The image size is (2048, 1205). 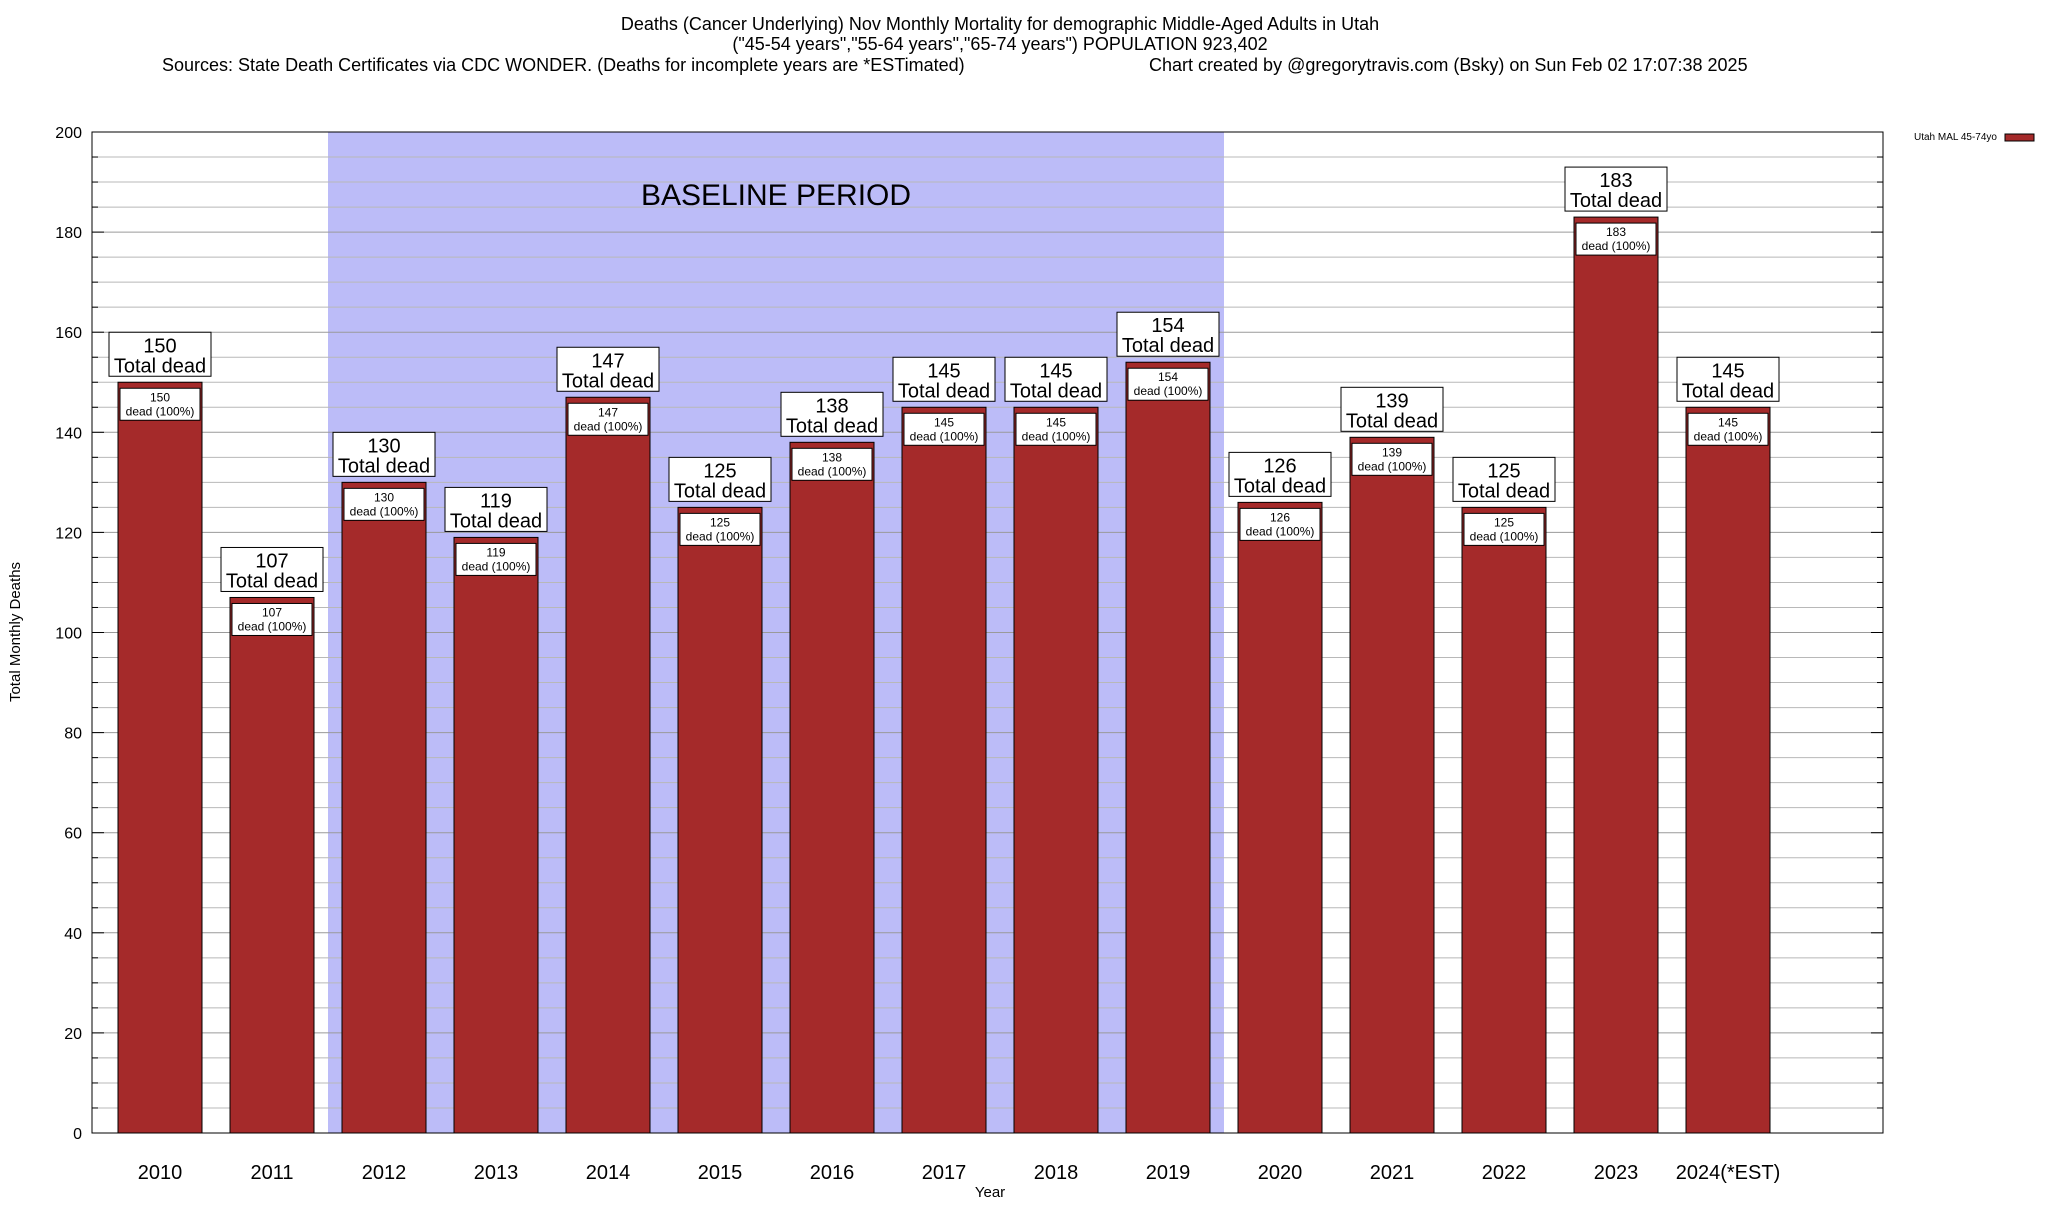 I want to click on baseline-region-label: BASELINE PERIOD, so click(x=776, y=195).